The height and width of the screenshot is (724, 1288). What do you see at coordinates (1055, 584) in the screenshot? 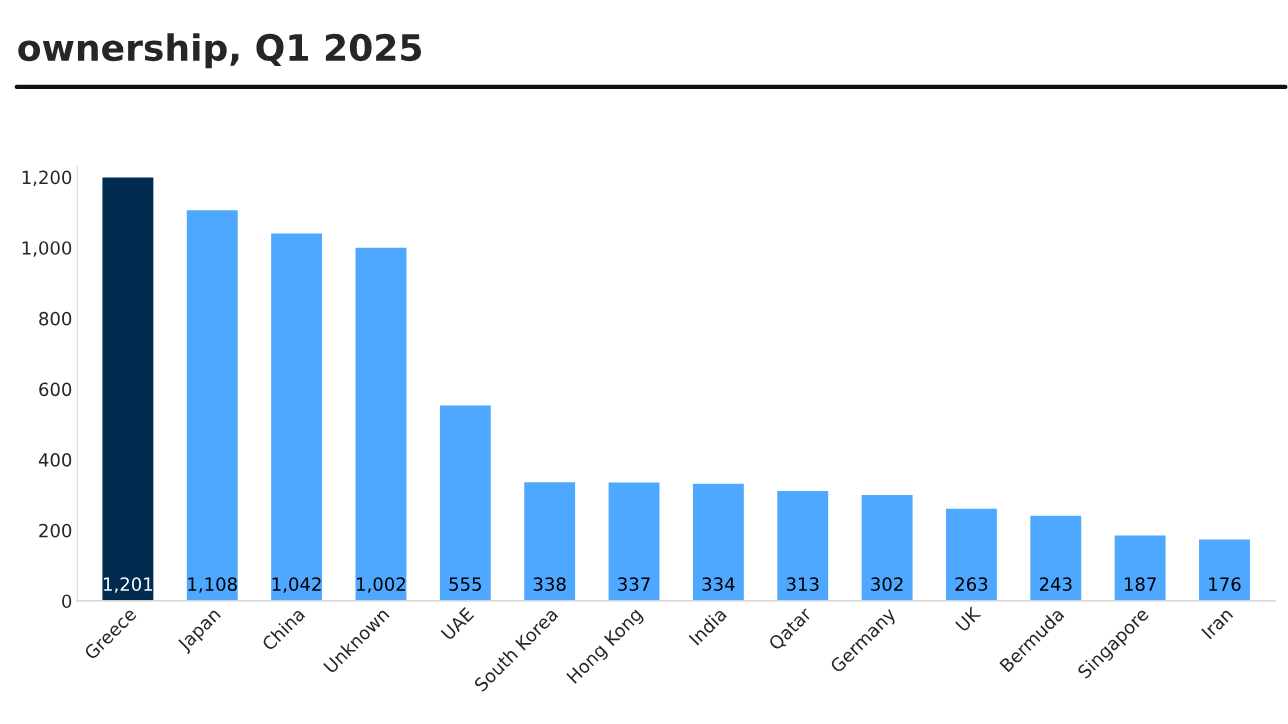
I see `data-label: 243` at bounding box center [1055, 584].